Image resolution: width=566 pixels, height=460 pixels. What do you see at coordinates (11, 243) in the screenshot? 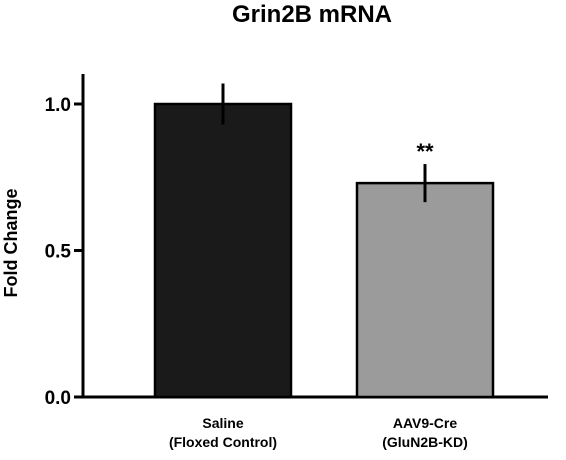
I see `y-axis-label: Fold Change` at bounding box center [11, 243].